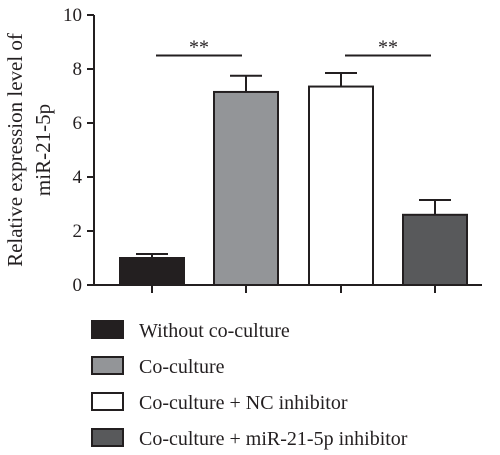  Describe the element at coordinates (78, 123) in the screenshot. I see `y-tick-label: 6` at that location.